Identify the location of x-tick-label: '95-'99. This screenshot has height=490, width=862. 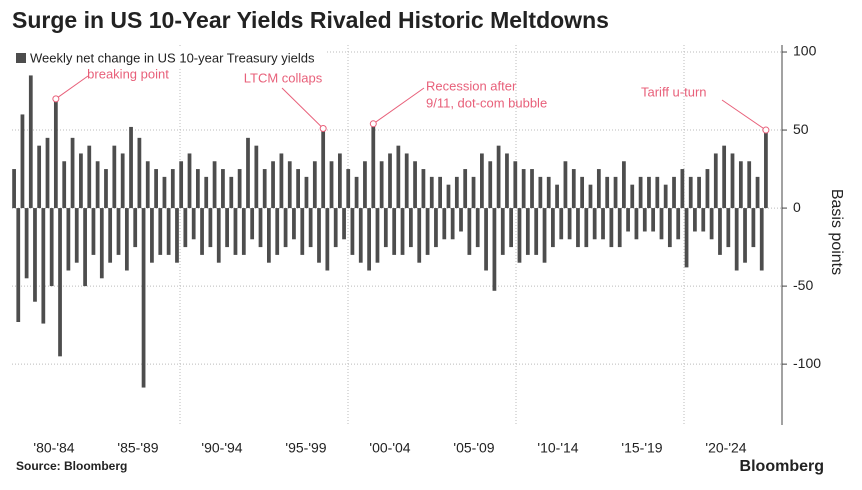
(305, 448).